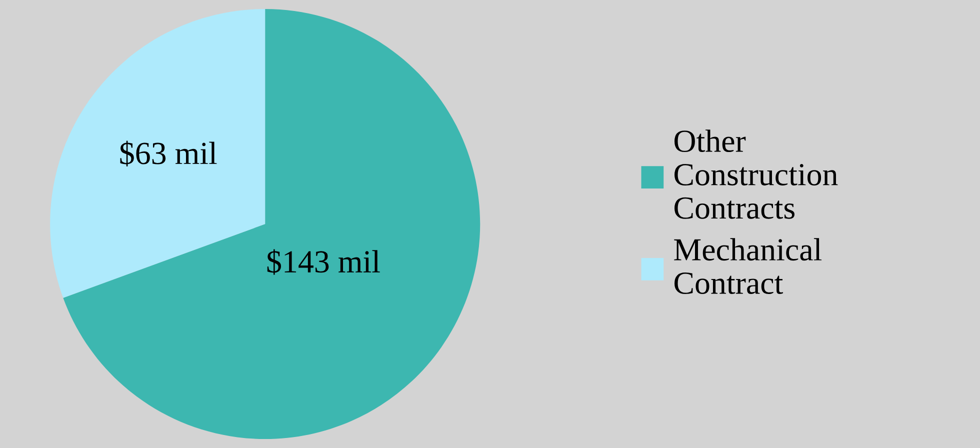 The height and width of the screenshot is (448, 980). What do you see at coordinates (748, 266) in the screenshot?
I see `legend-label: Mechanical Contract` at bounding box center [748, 266].